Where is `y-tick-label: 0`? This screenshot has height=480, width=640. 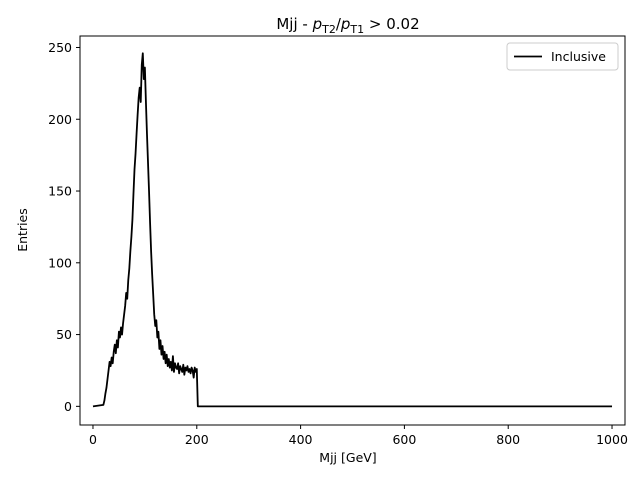 y-tick-label: 0 is located at coordinates (68, 406).